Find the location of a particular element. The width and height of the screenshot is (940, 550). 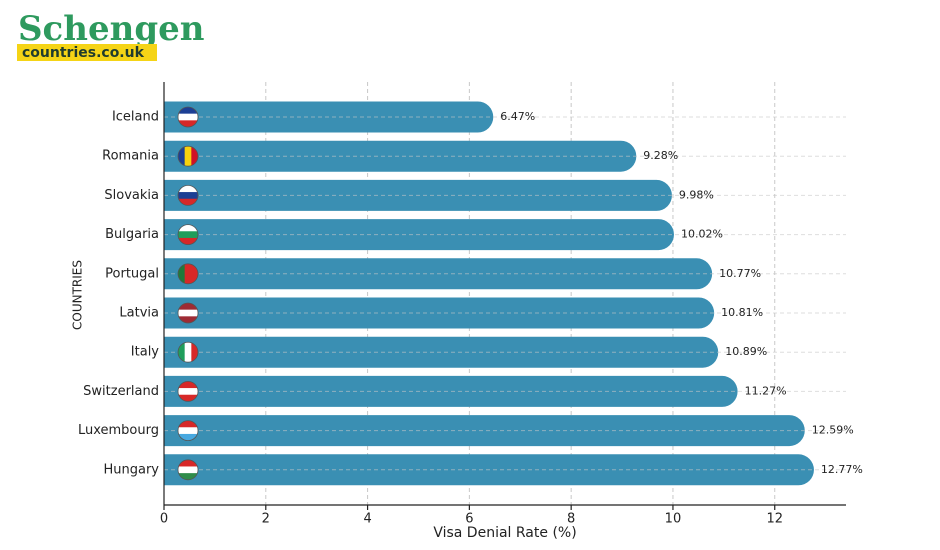

x-tick-label: 12 is located at coordinates (774, 519).